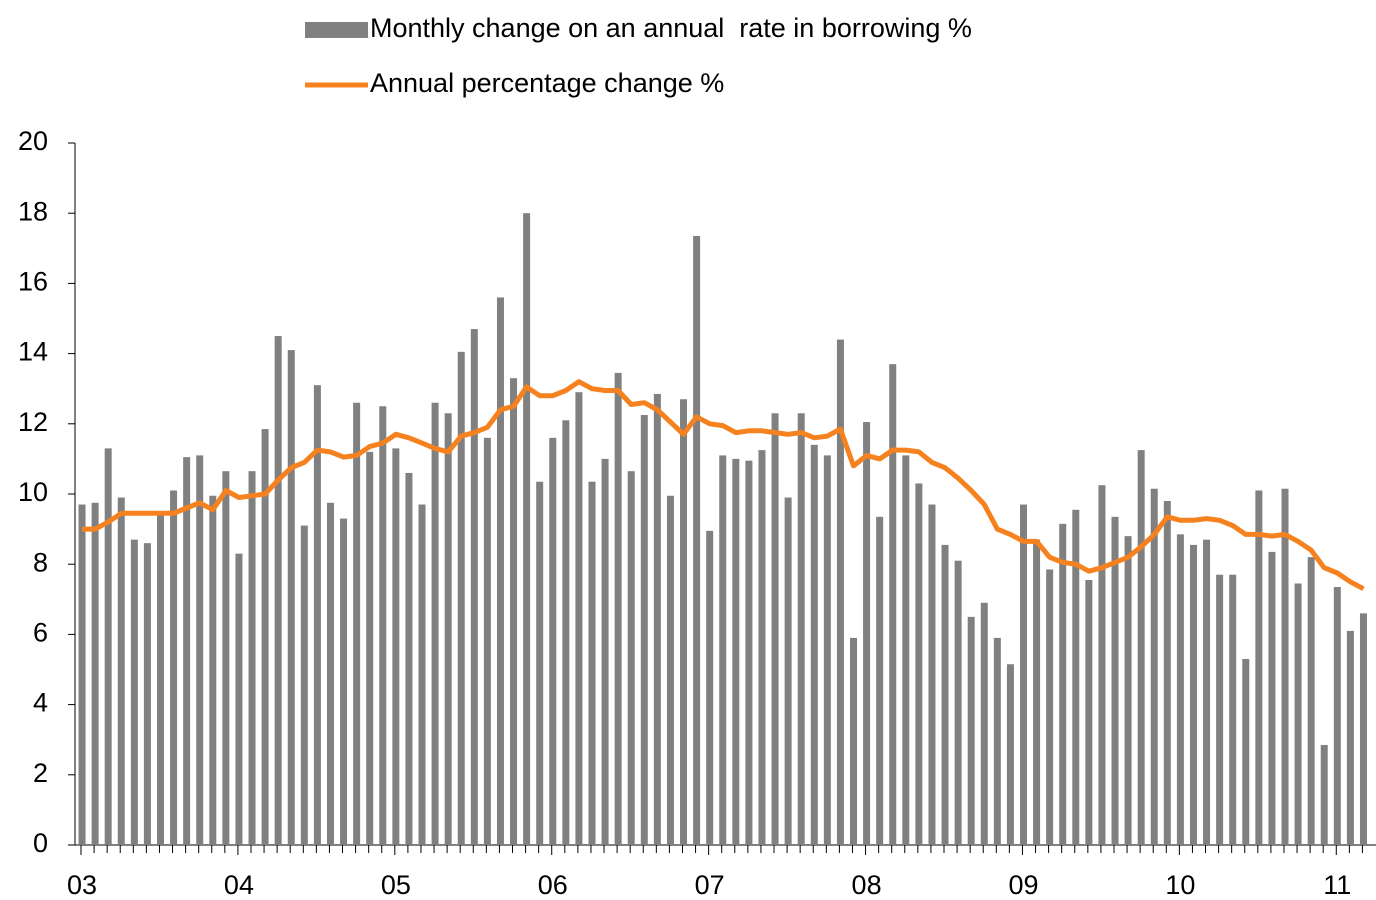  What do you see at coordinates (33, 282) in the screenshot?
I see `y-tick-label: 16` at bounding box center [33, 282].